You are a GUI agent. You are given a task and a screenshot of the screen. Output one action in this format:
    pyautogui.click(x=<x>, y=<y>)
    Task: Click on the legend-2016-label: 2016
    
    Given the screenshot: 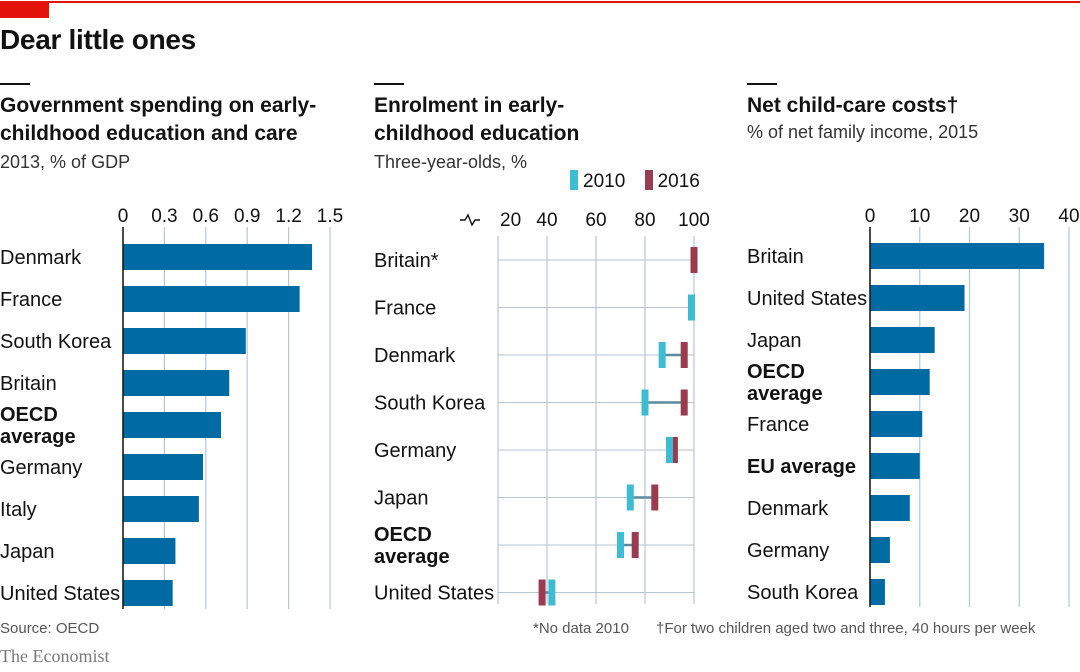 What is the action you would take?
    pyautogui.click(x=678, y=181)
    